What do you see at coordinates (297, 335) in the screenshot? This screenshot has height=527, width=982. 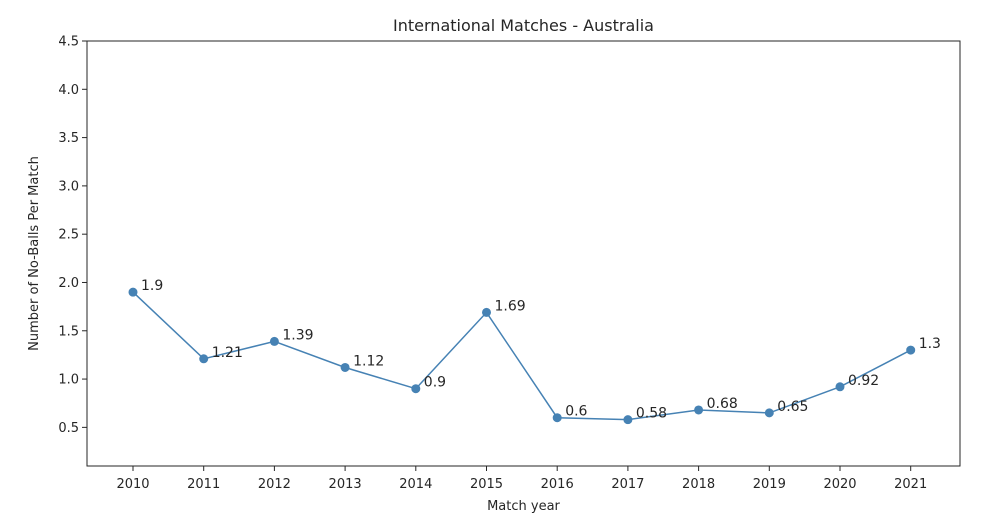 I see `data-label: 1.39` at bounding box center [297, 335].